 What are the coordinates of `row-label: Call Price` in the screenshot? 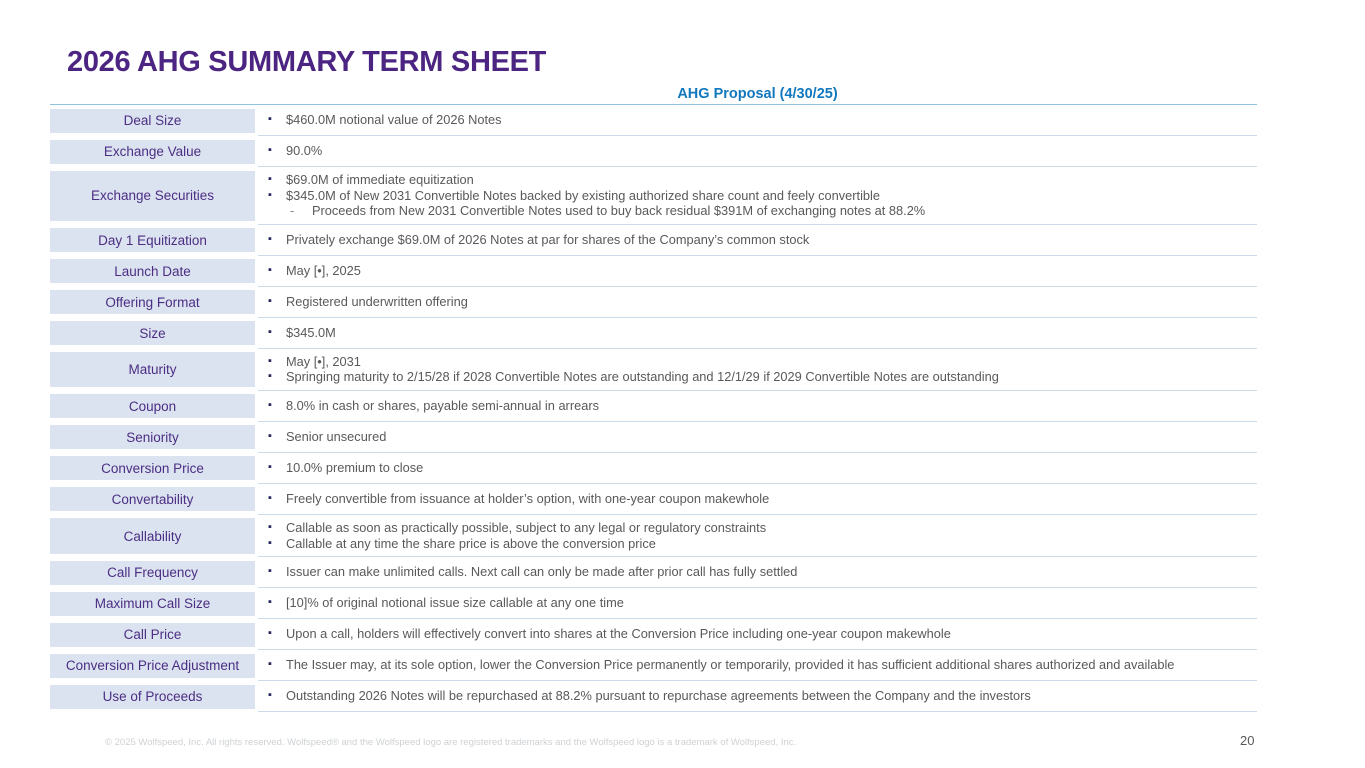 It's located at (152, 634).